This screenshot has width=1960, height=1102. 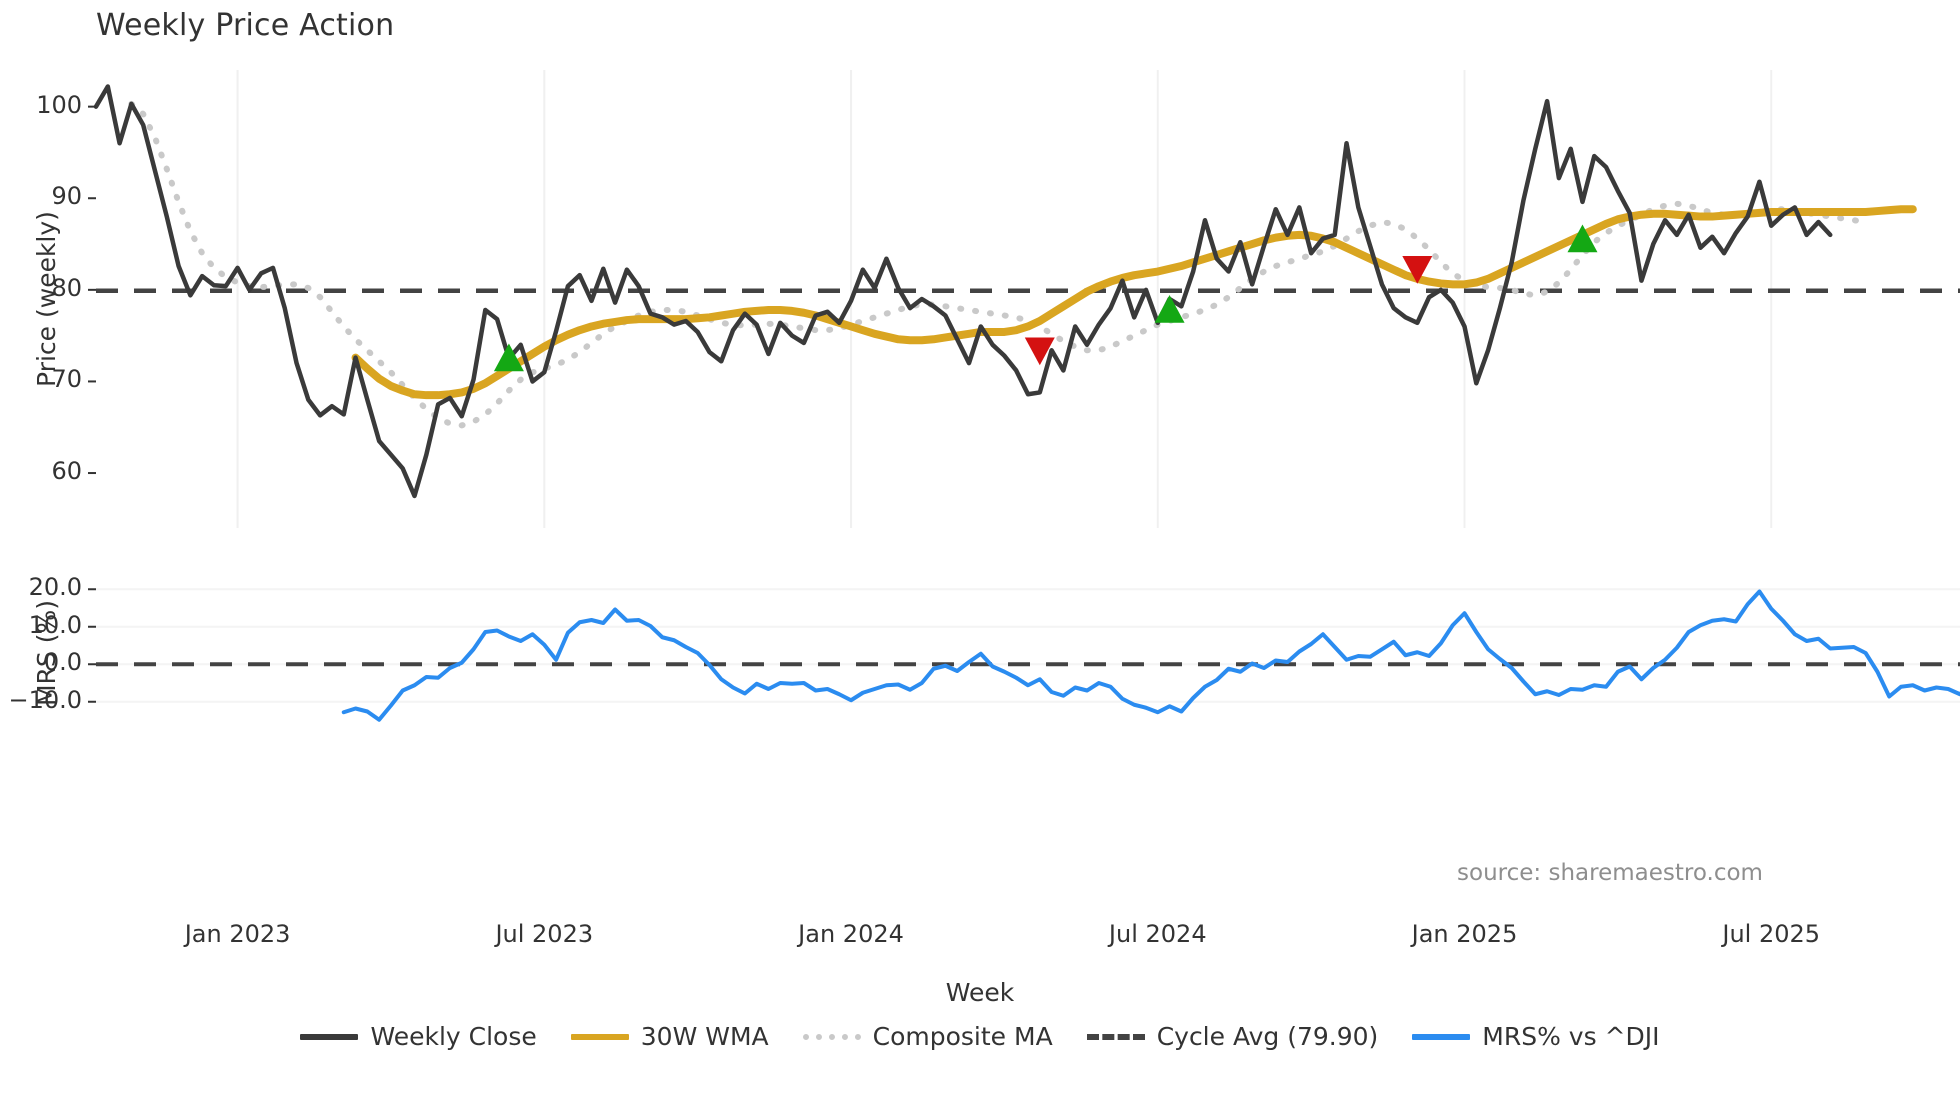 What do you see at coordinates (1571, 1036) in the screenshot?
I see `legend-label: MRS% vs ^DJI` at bounding box center [1571, 1036].